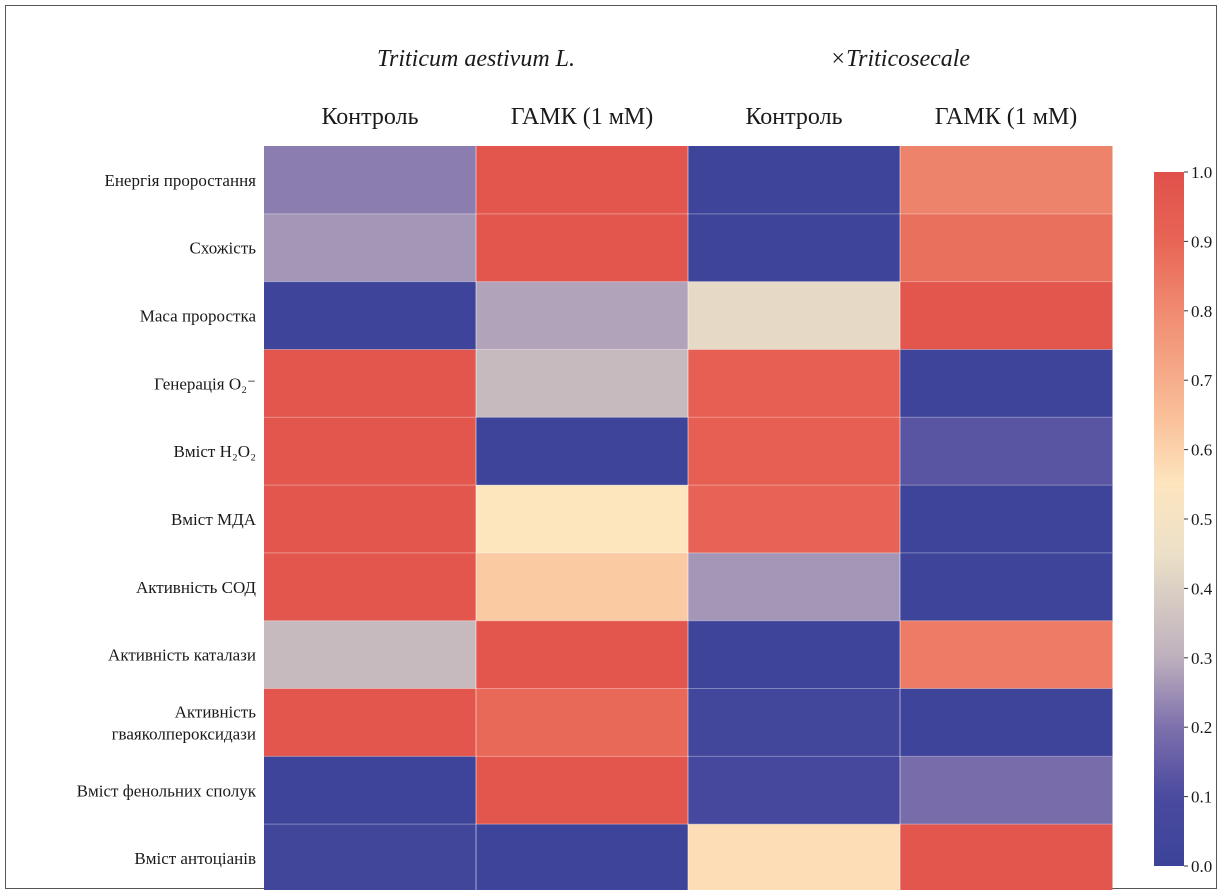  What do you see at coordinates (1201, 866) in the screenshot?
I see `colorbar-tick-label: 0.0` at bounding box center [1201, 866].